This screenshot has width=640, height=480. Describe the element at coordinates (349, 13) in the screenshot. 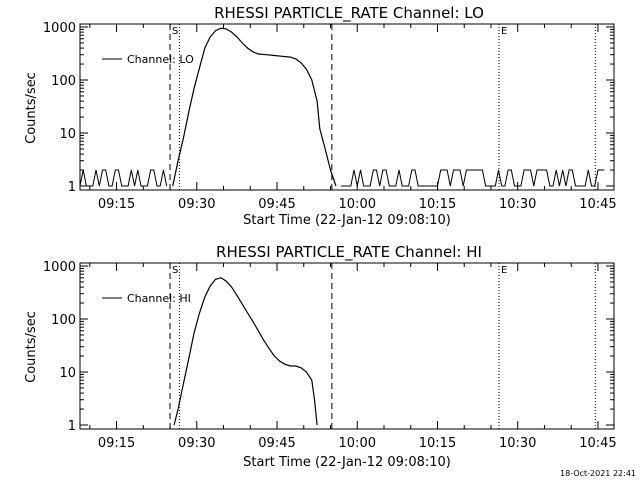

I see `chart-title-lo: RHESSI PARTICLE_RATE Channel: LO` at that location.